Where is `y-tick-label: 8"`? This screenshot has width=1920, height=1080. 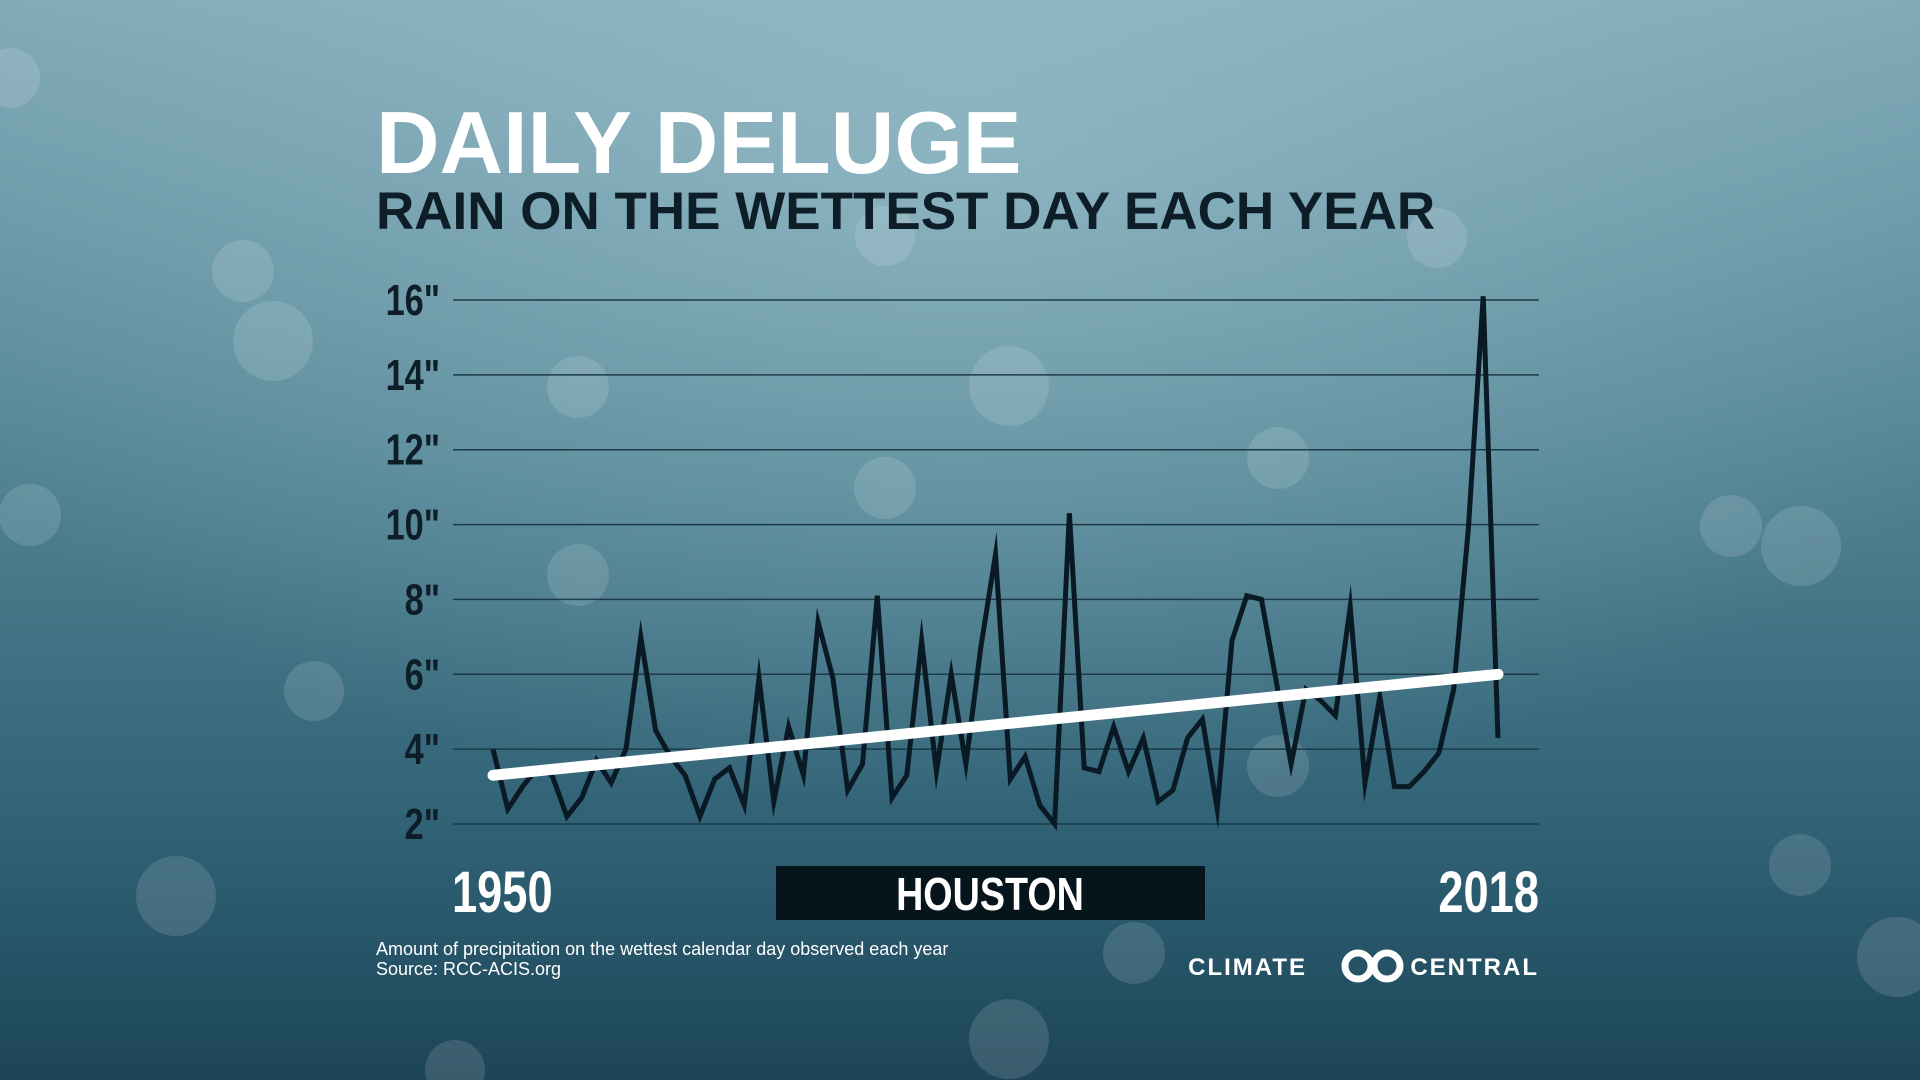
y-tick-label: 8" is located at coordinates (422, 599).